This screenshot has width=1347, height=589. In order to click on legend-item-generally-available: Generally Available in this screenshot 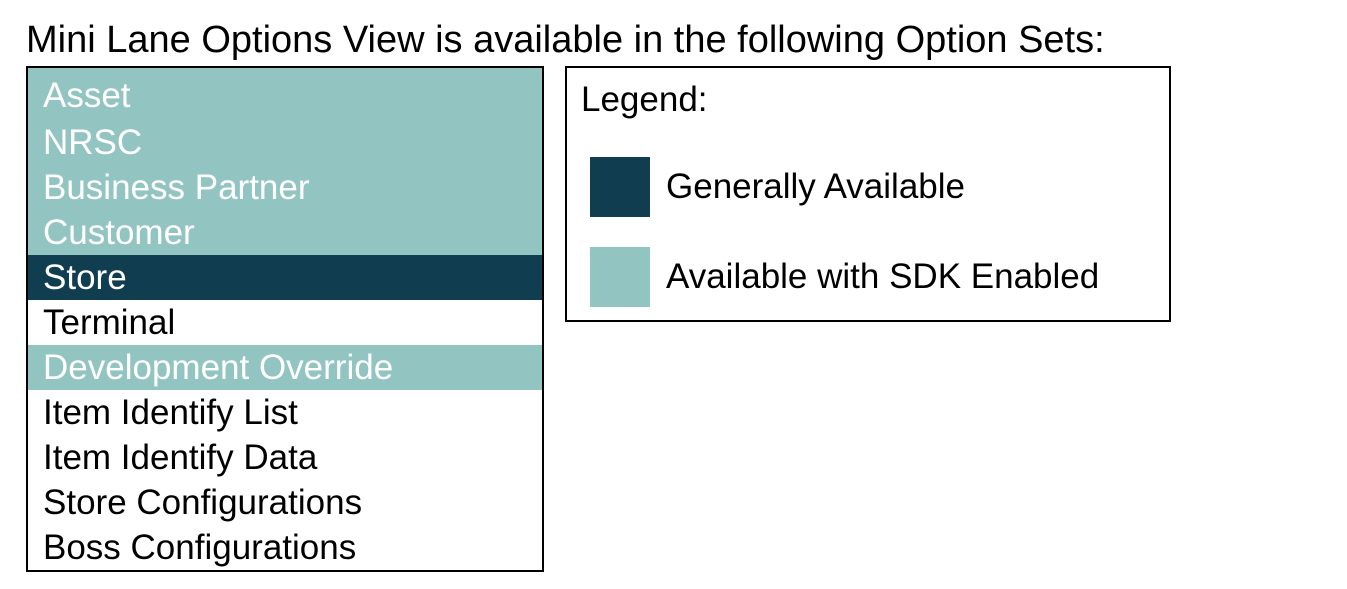, I will do `click(777, 187)`.